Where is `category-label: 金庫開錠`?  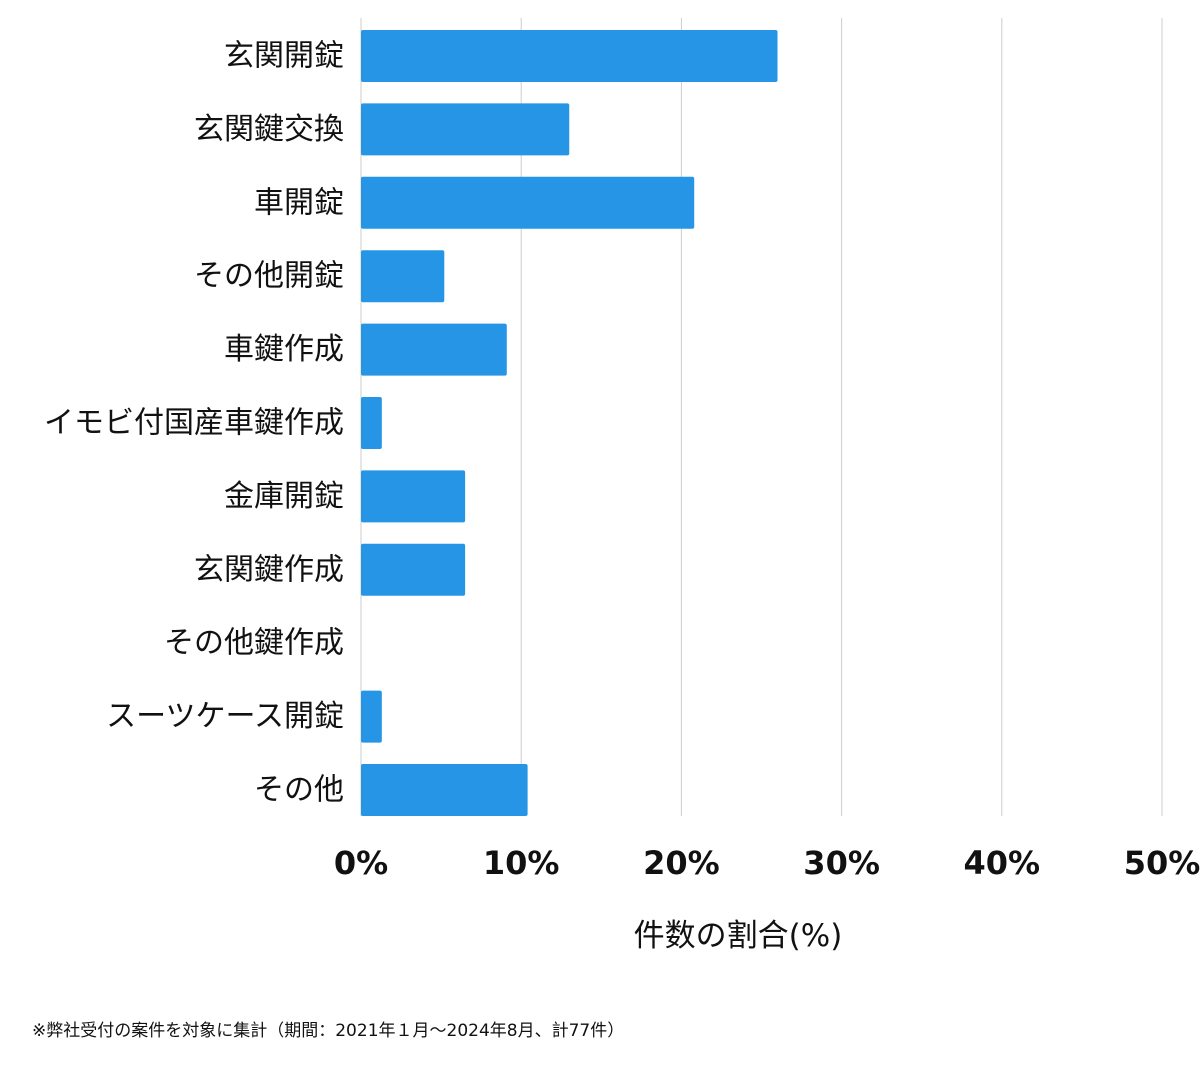
category-label: 金庫開錠 is located at coordinates (284, 496).